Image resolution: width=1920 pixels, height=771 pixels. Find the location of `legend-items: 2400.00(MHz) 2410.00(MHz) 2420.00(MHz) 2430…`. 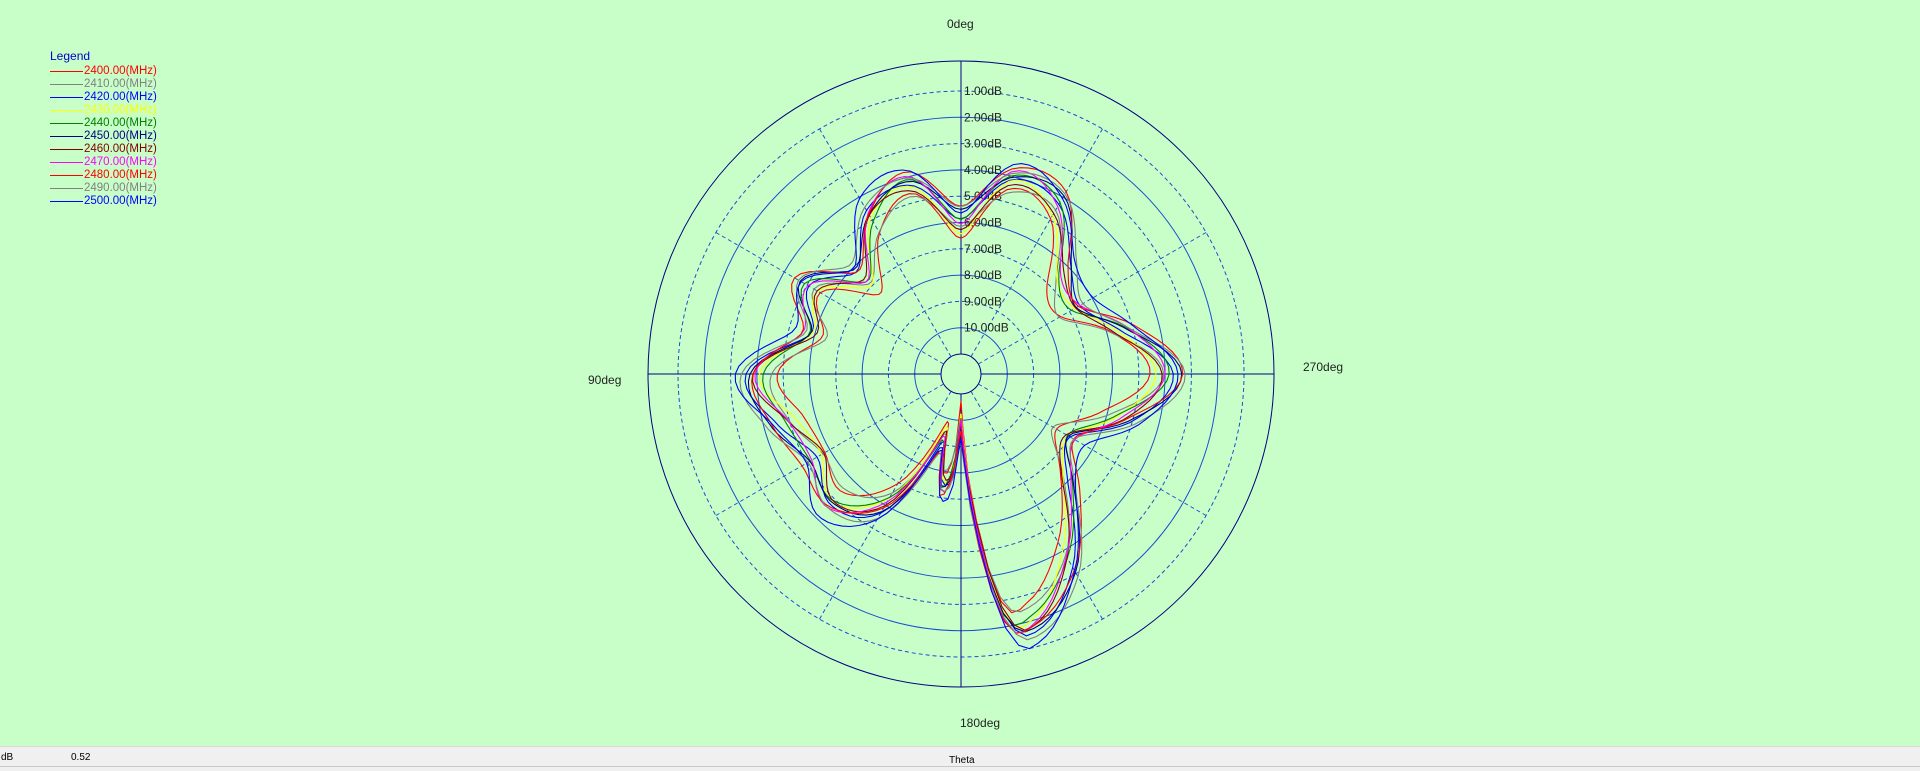

legend-items: 2400.00(MHz) 2410.00(MHz) 2420.00(MHz) 2430… is located at coordinates (103, 136).